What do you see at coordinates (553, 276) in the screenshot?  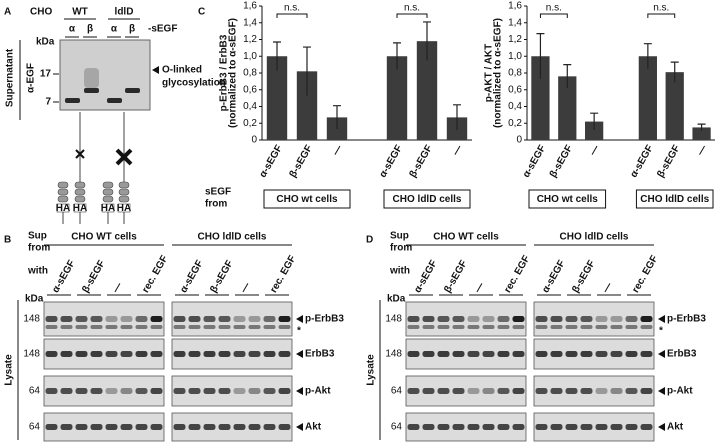 I see `lane-label: α-sEGF` at bounding box center [553, 276].